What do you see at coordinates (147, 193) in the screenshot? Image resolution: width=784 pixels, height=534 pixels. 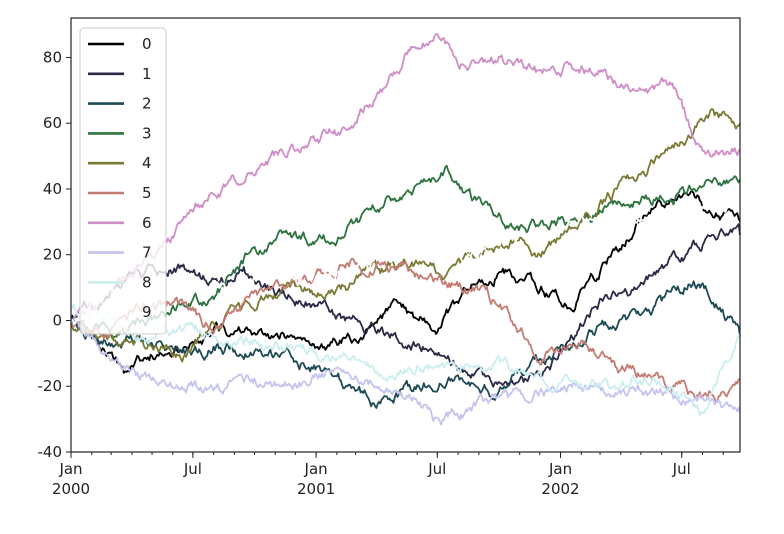 I see `legend-label-5: 5` at bounding box center [147, 193].